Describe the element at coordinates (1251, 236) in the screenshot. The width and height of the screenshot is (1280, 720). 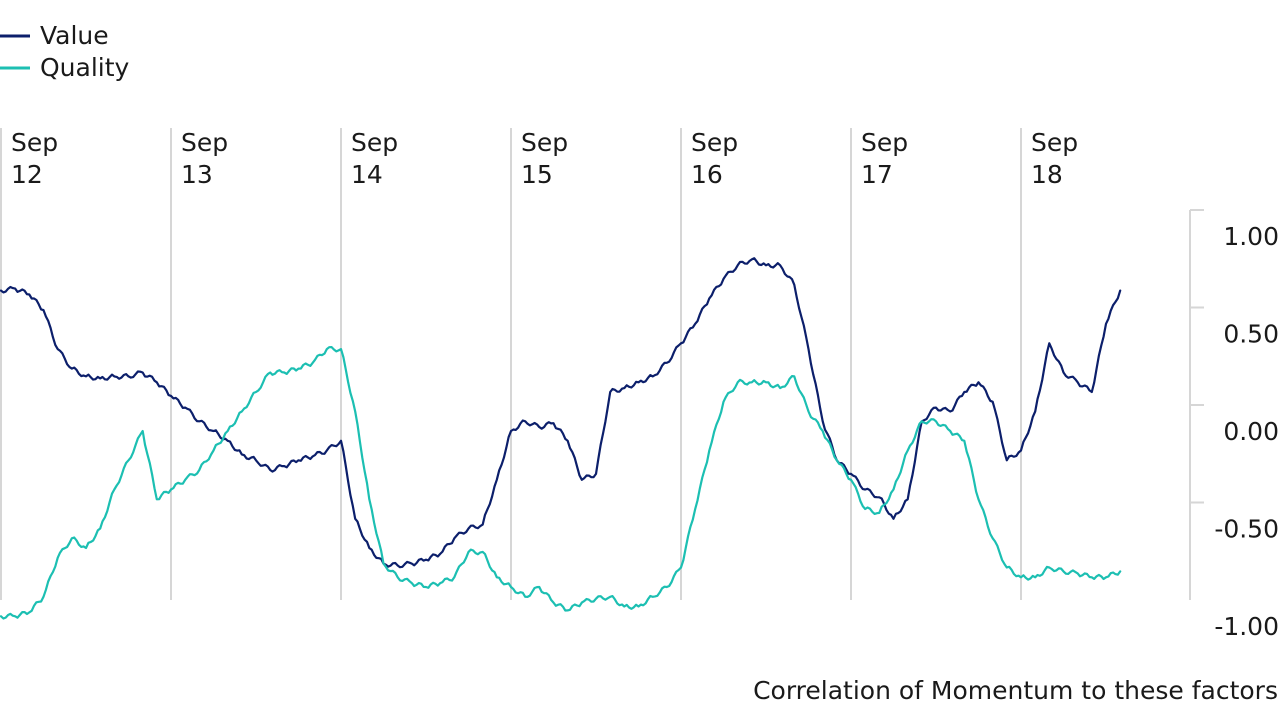
I see `y-tick-label: 1.00` at that location.